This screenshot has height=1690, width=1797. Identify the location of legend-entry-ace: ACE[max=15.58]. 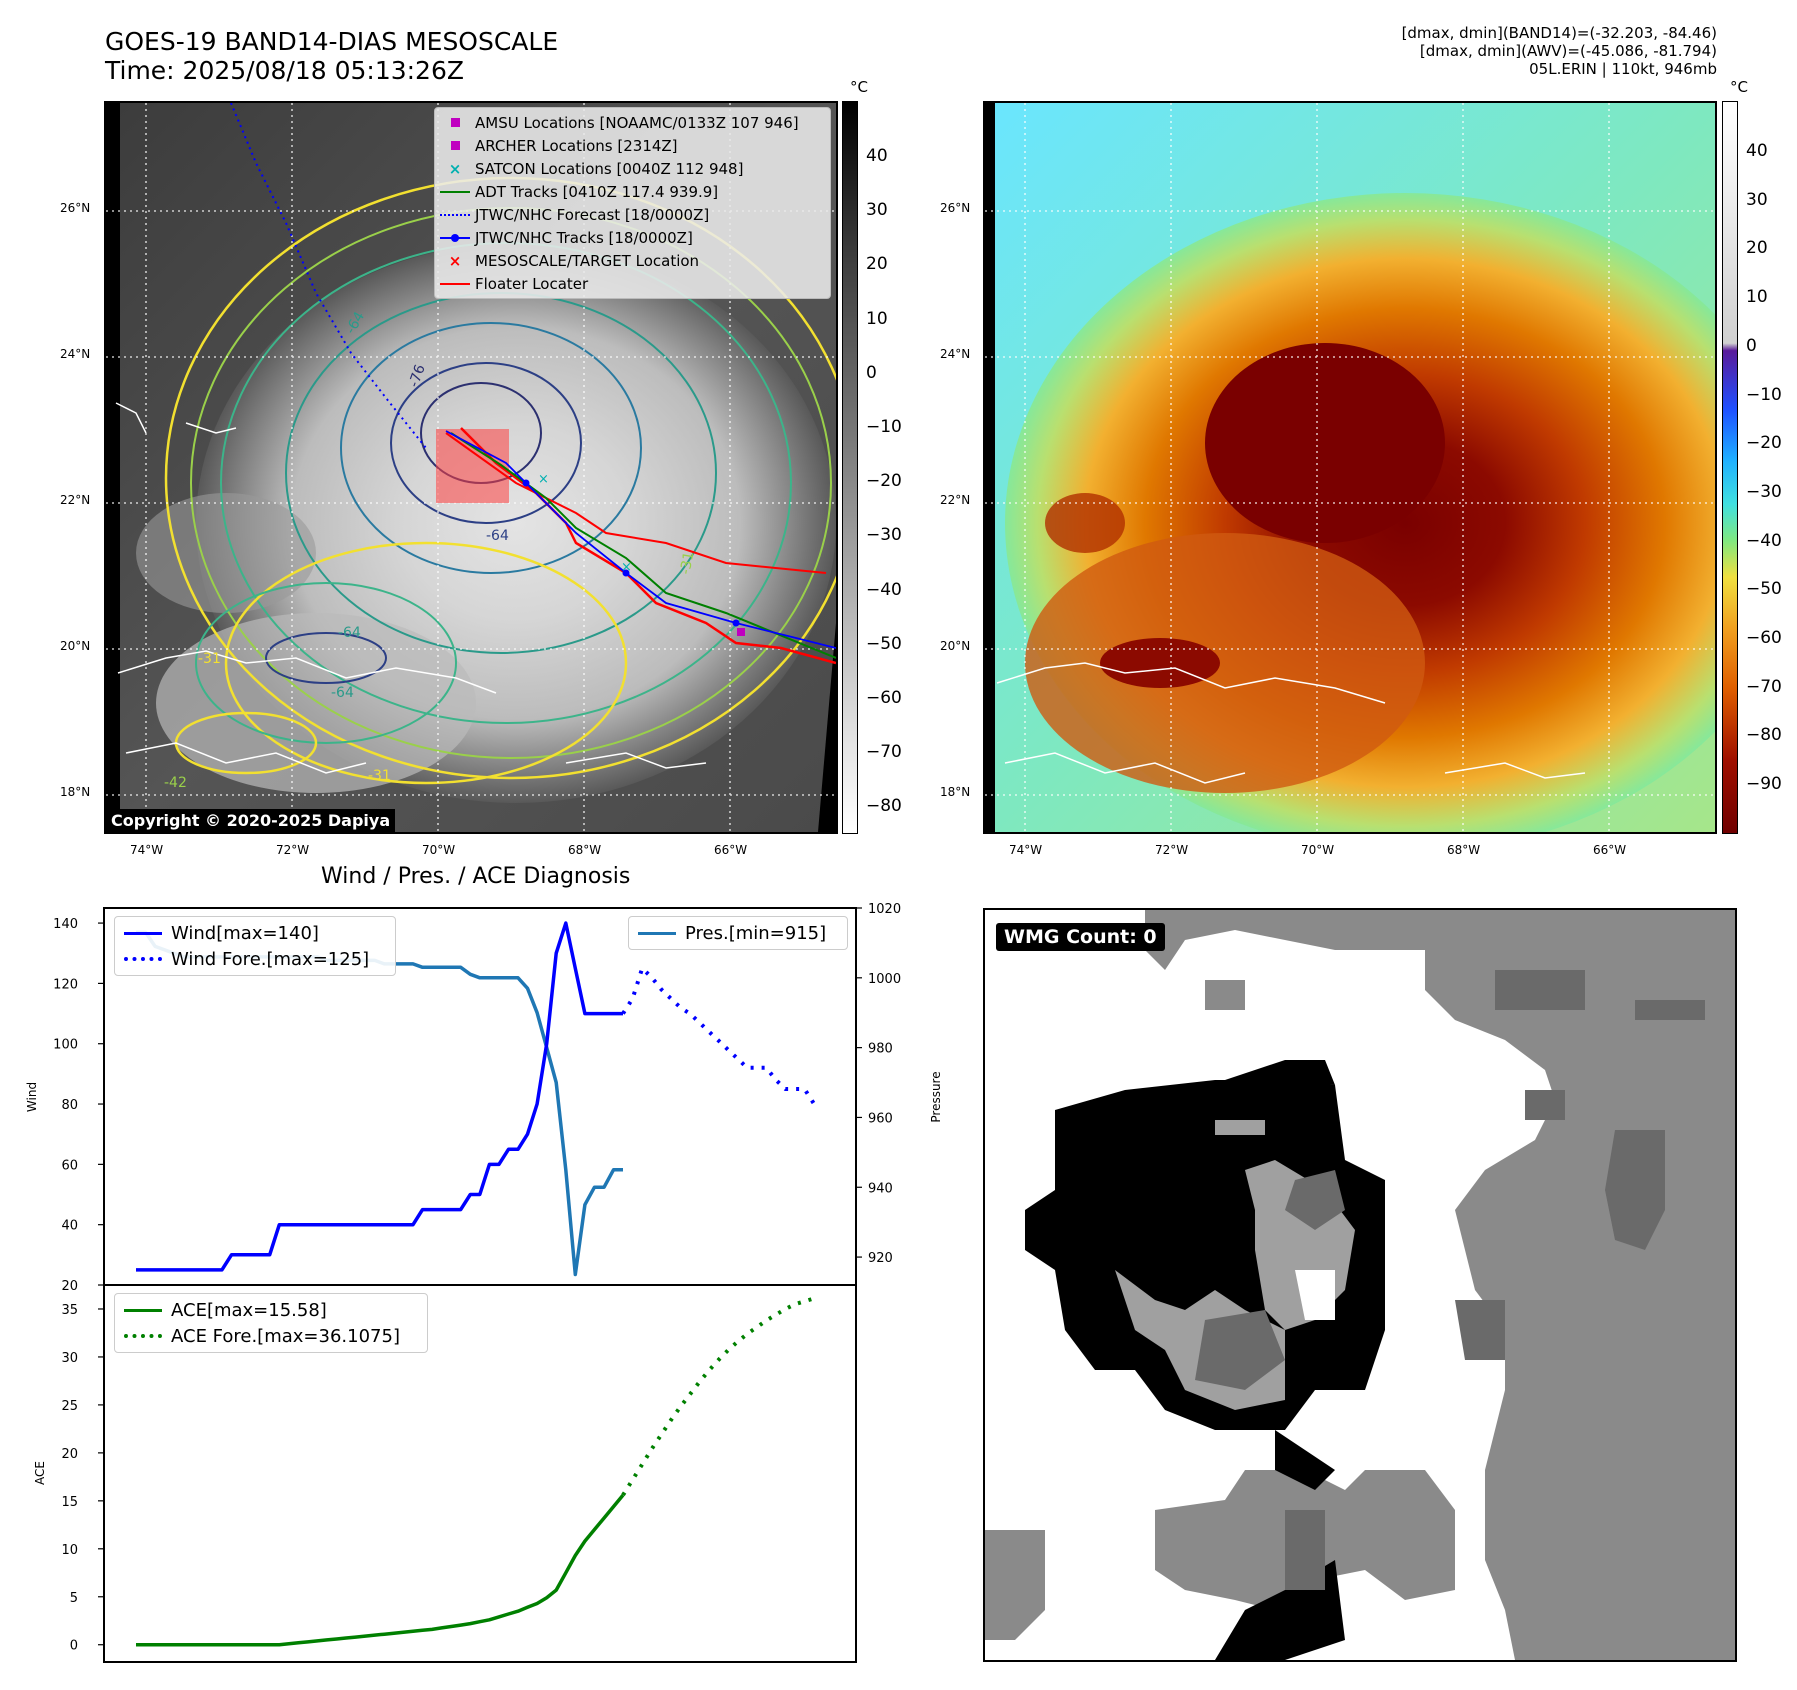
(271, 1310).